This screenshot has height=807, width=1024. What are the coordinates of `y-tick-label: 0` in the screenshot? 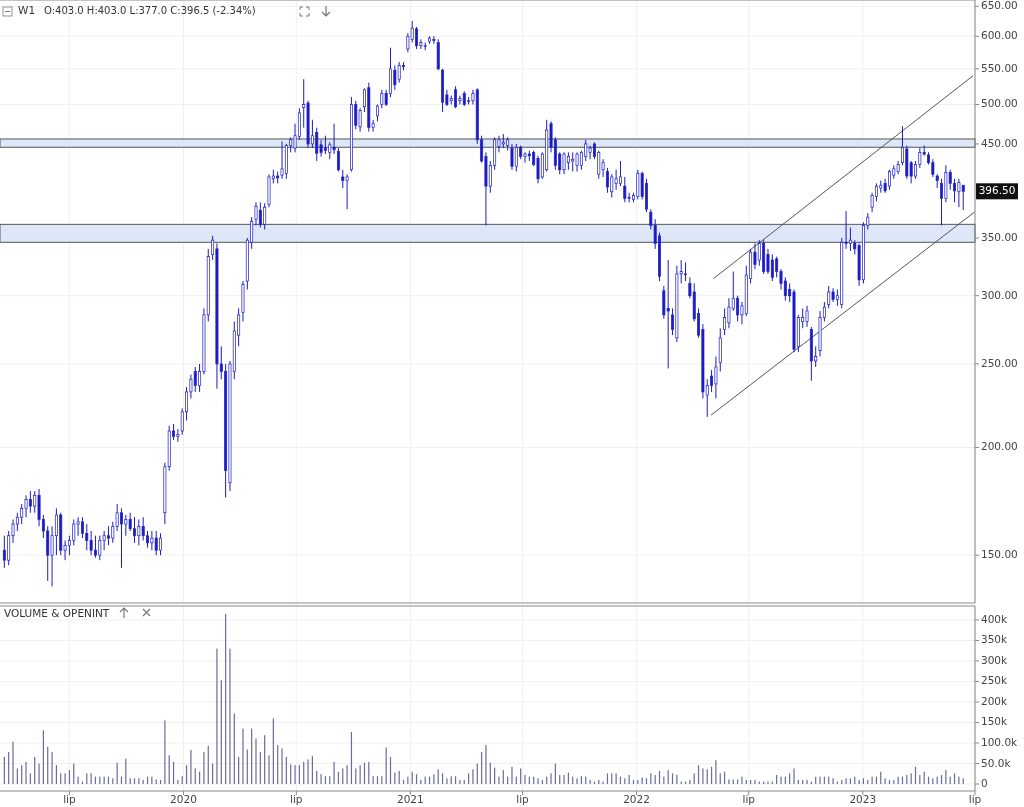 It's located at (984, 783).